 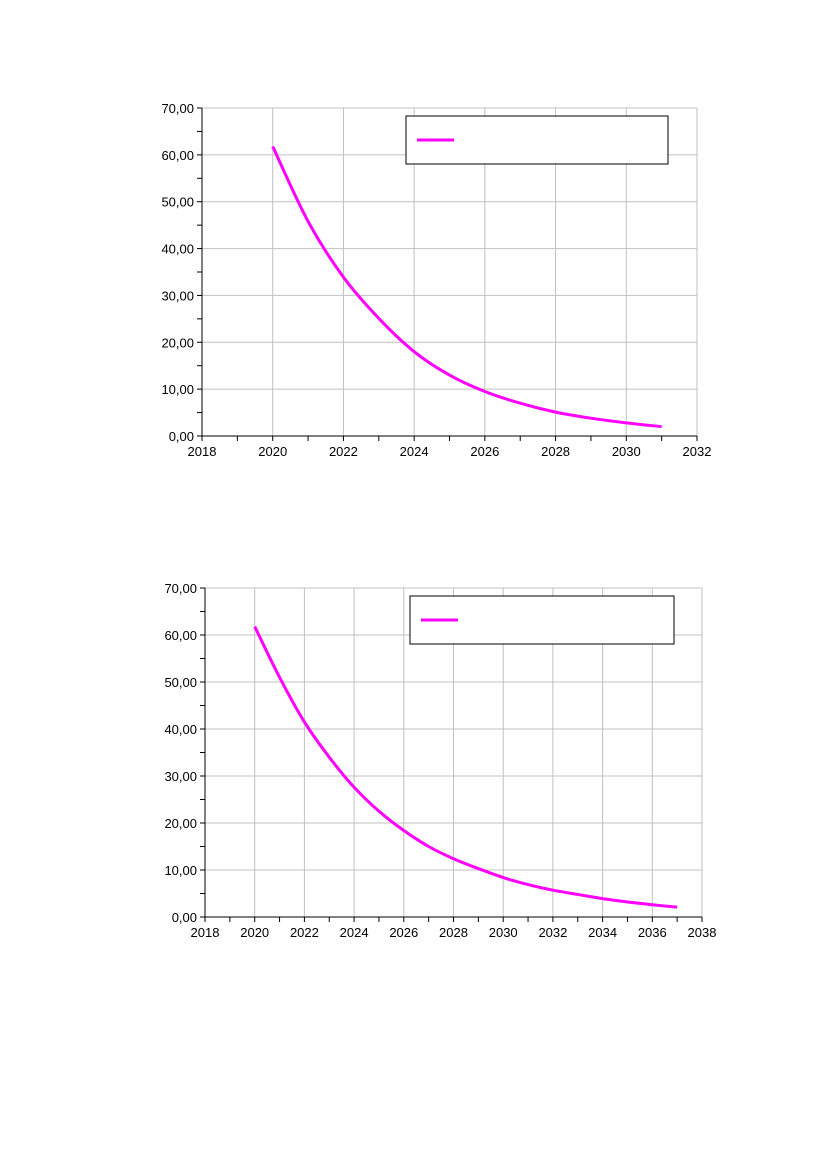 I want to click on x-tick-label: 2036, so click(x=652, y=932).